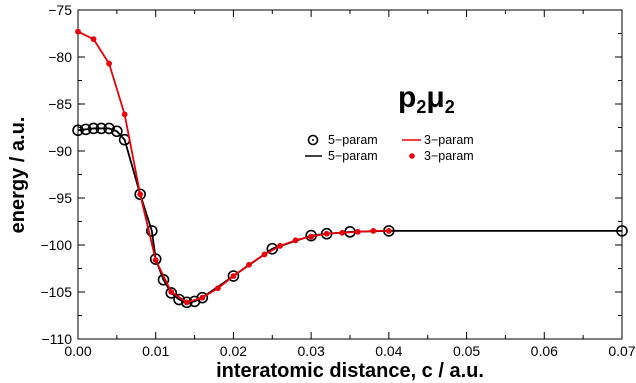 The width and height of the screenshot is (636, 383). What do you see at coordinates (60, 151) in the screenshot?
I see `y-tick-label: −90` at bounding box center [60, 151].